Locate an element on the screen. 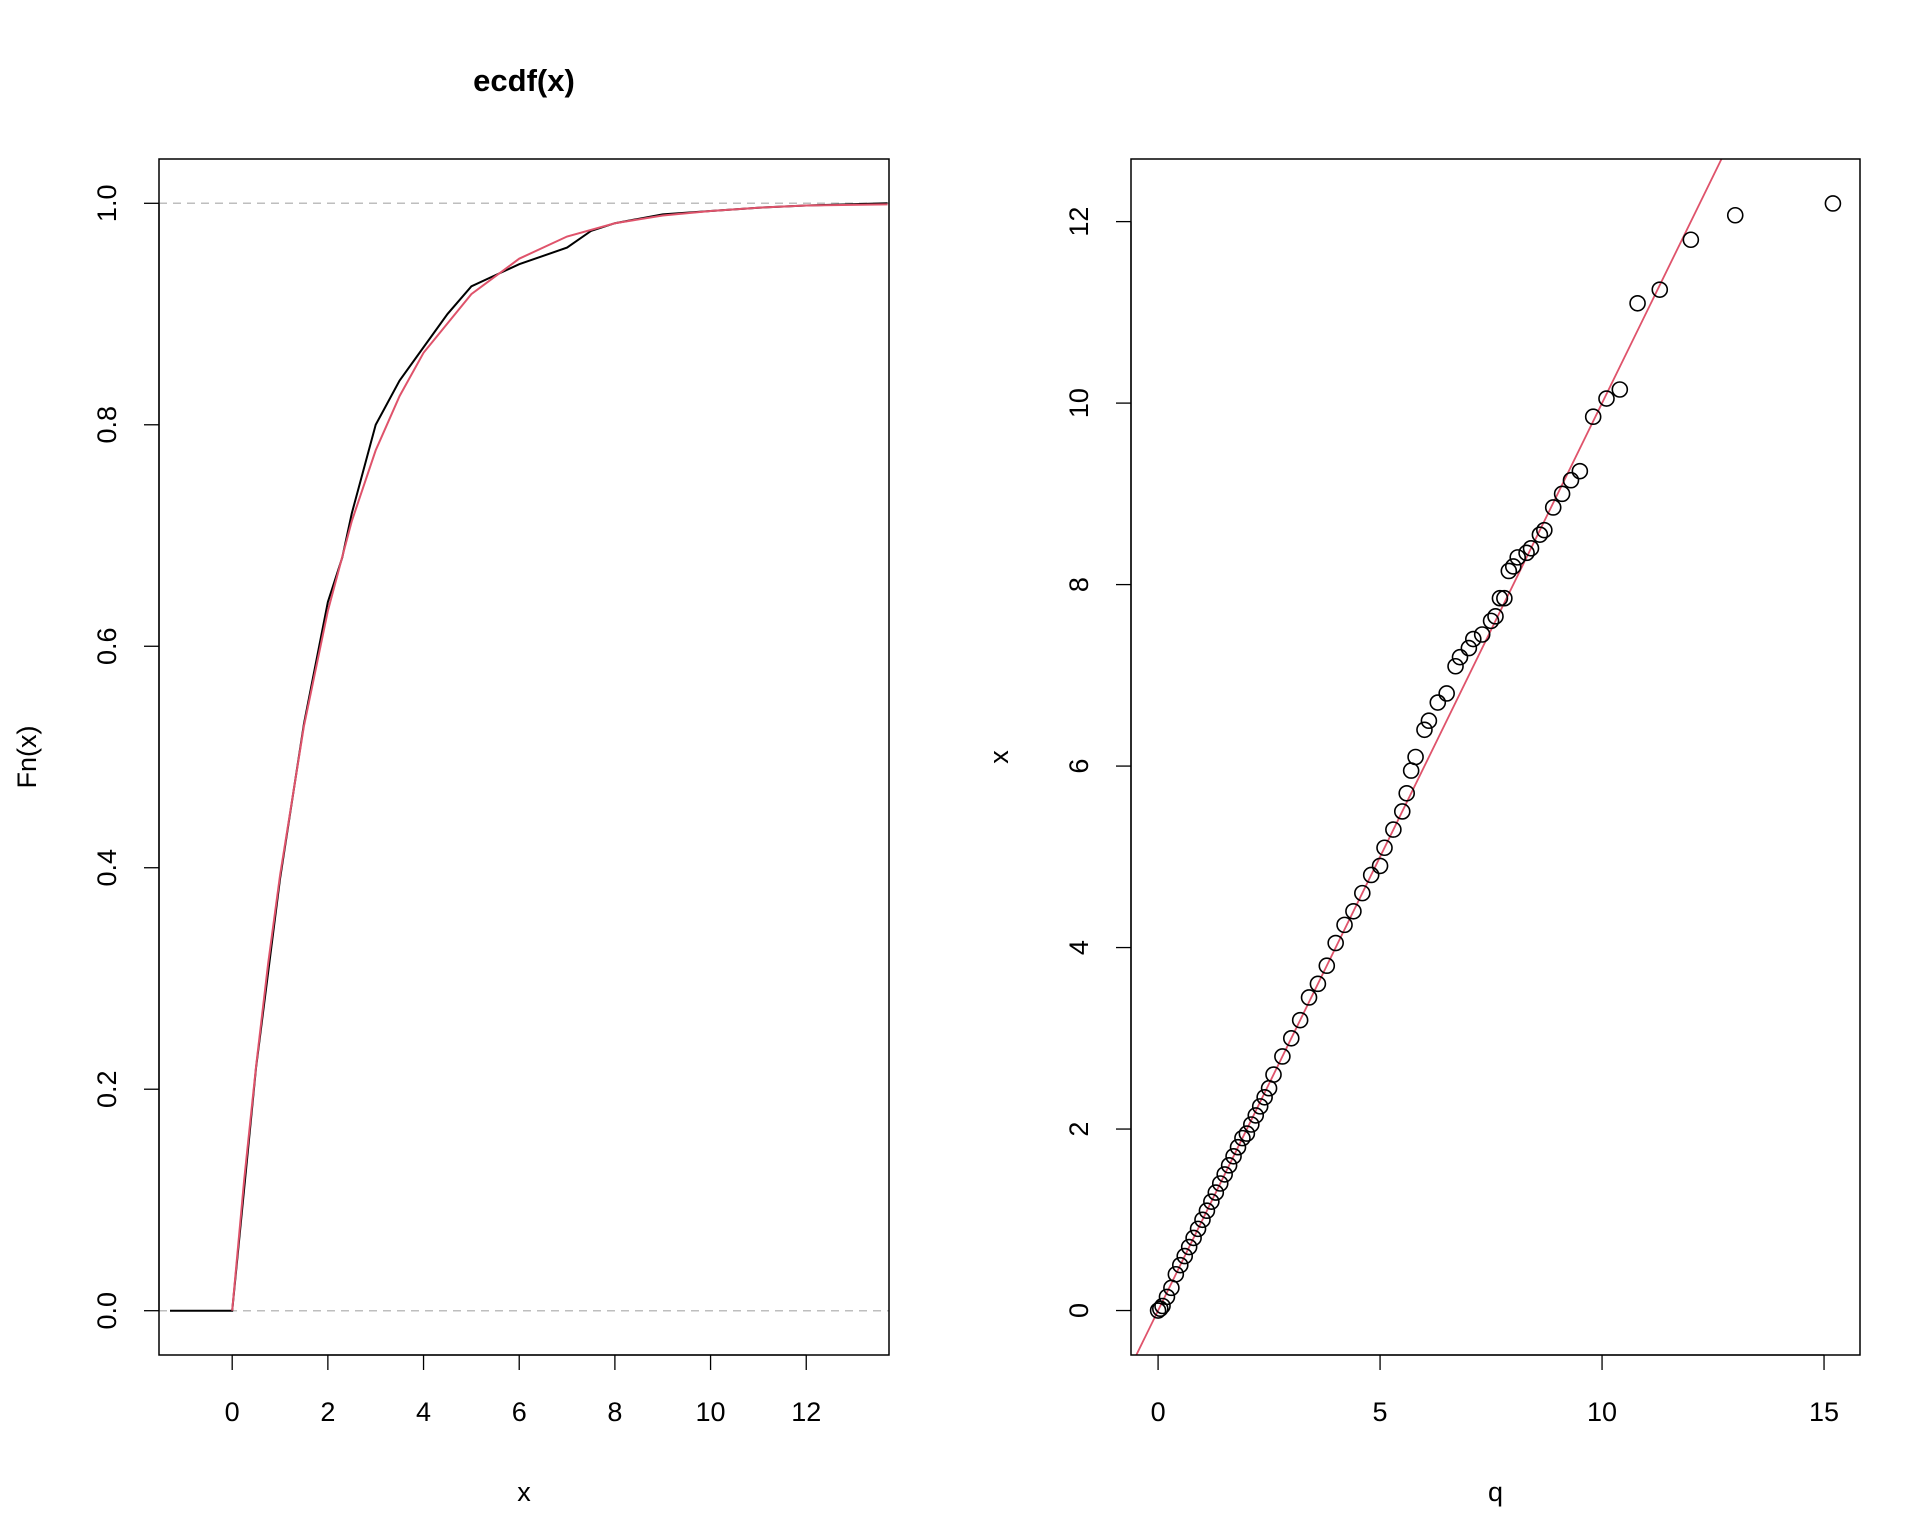 The height and width of the screenshot is (1536, 1920). y-tick-label: 0.2 is located at coordinates (107, 1089).